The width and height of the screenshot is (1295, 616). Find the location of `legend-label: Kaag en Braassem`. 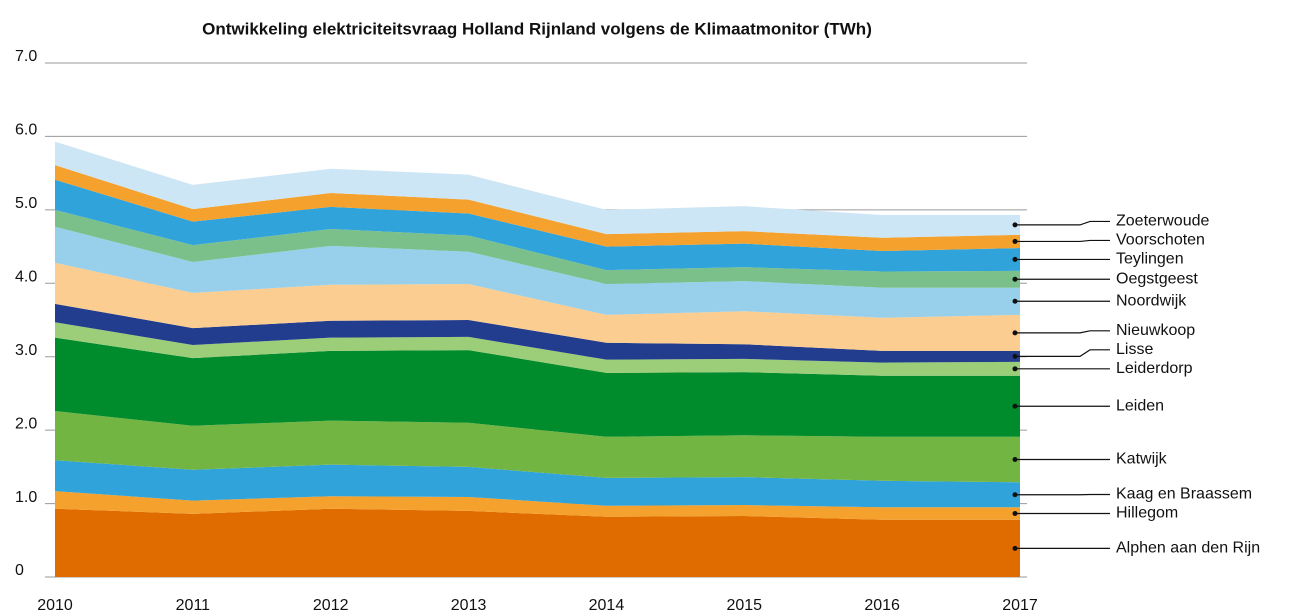

legend-label: Kaag en Braassem is located at coordinates (1184, 494).